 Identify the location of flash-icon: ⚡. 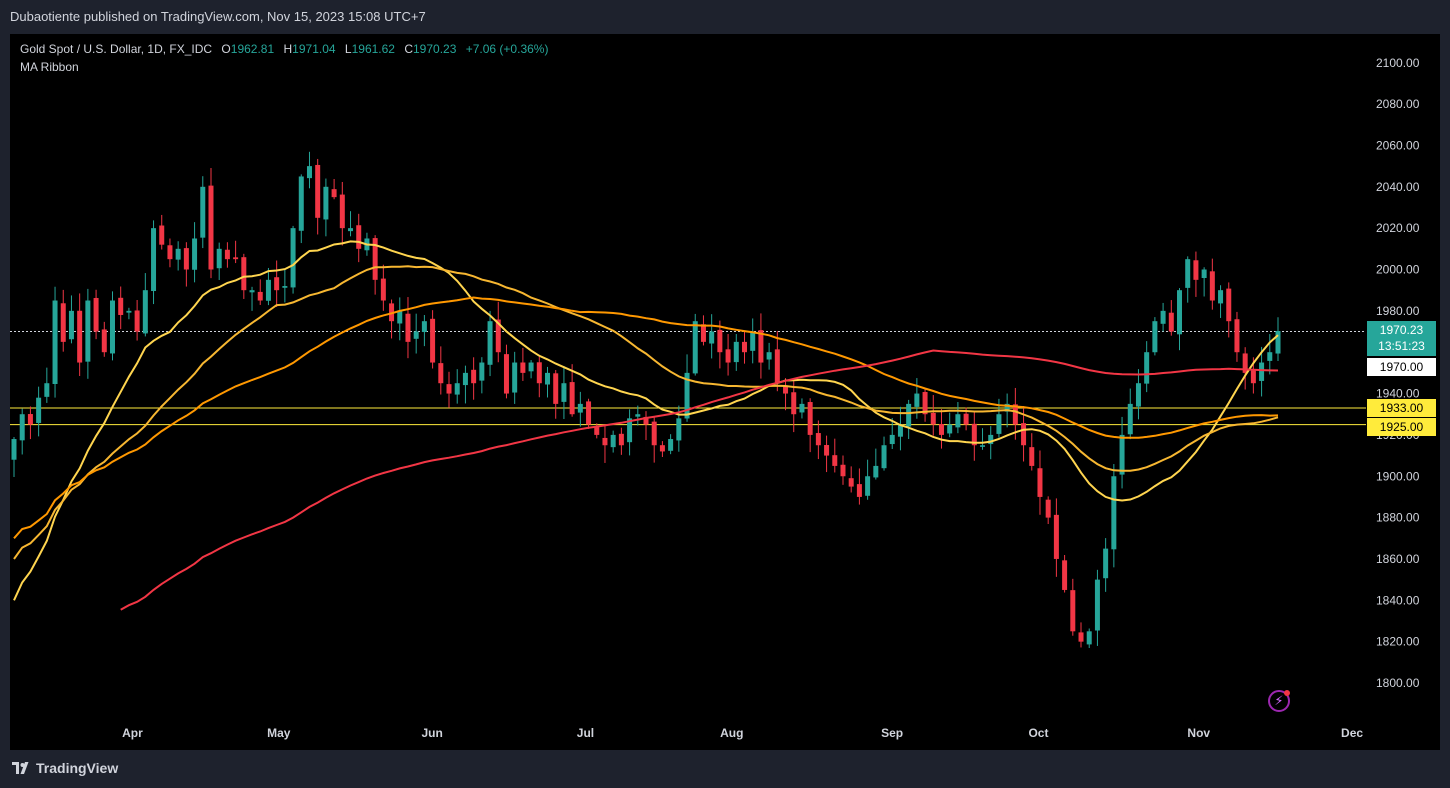
(1279, 701).